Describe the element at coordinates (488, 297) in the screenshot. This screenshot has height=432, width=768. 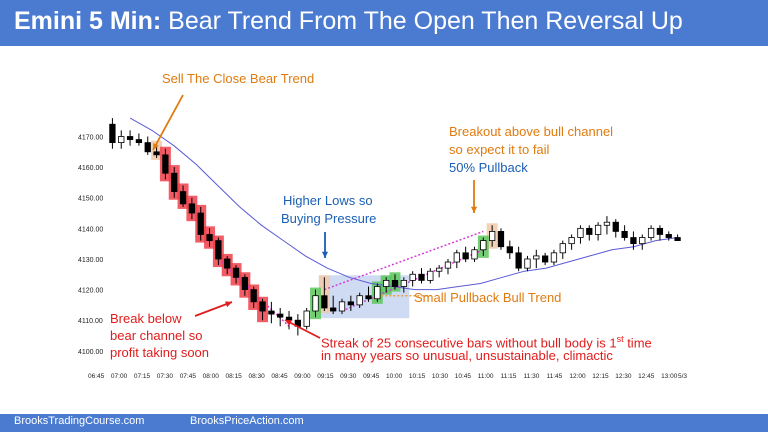
I see `annotation-small-pullback: Small Pullback Bull Trend` at that location.